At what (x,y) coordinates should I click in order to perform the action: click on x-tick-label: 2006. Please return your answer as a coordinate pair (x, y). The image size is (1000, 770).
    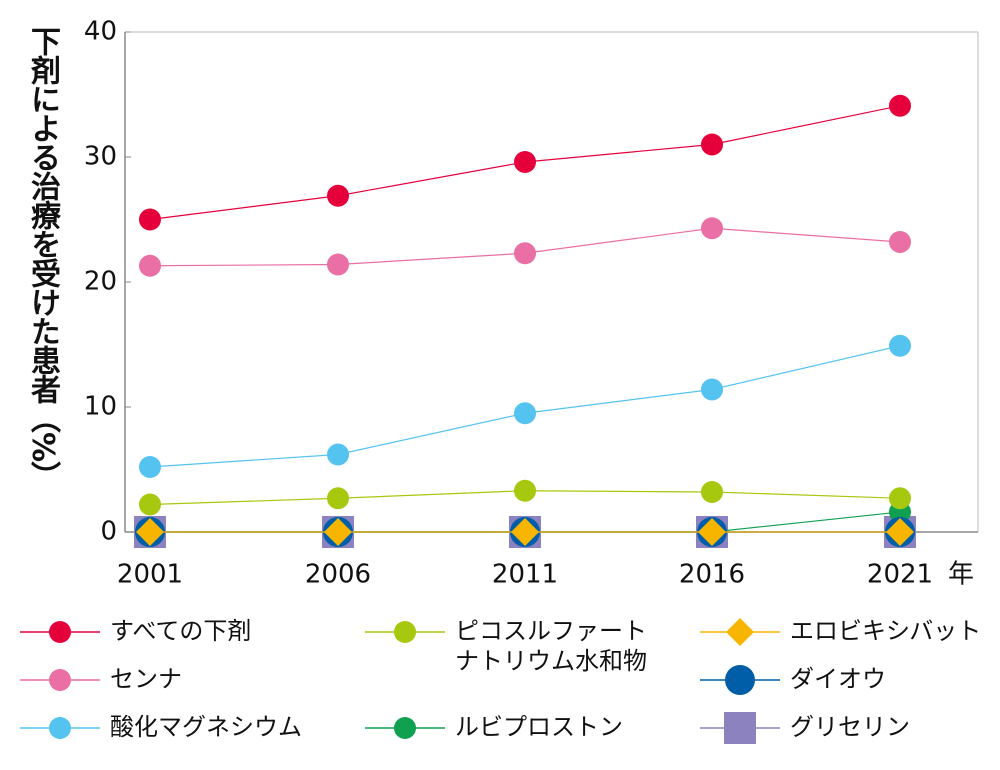
    Looking at the image, I should click on (338, 575).